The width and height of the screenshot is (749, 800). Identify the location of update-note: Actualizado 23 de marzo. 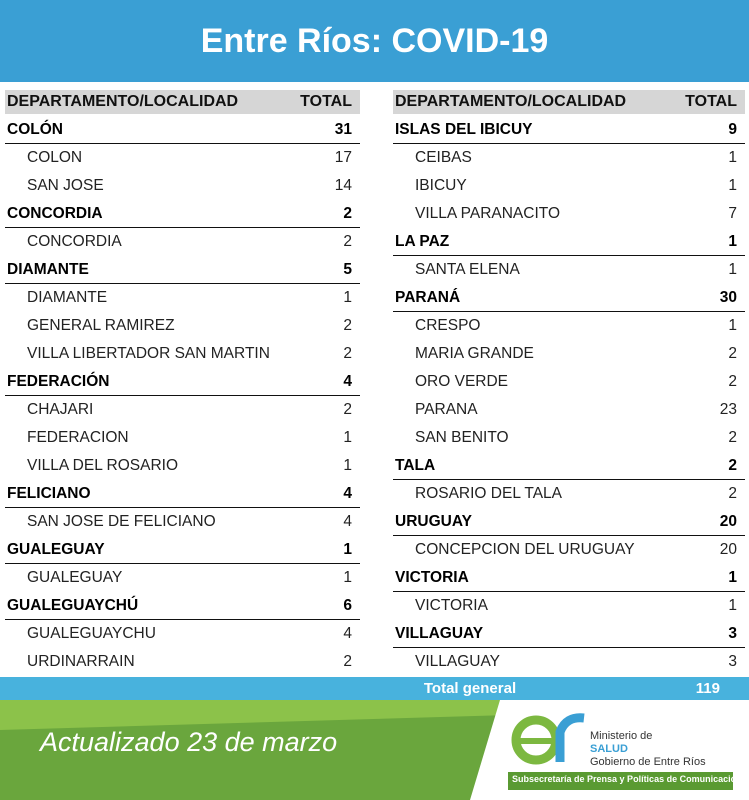
(189, 742).